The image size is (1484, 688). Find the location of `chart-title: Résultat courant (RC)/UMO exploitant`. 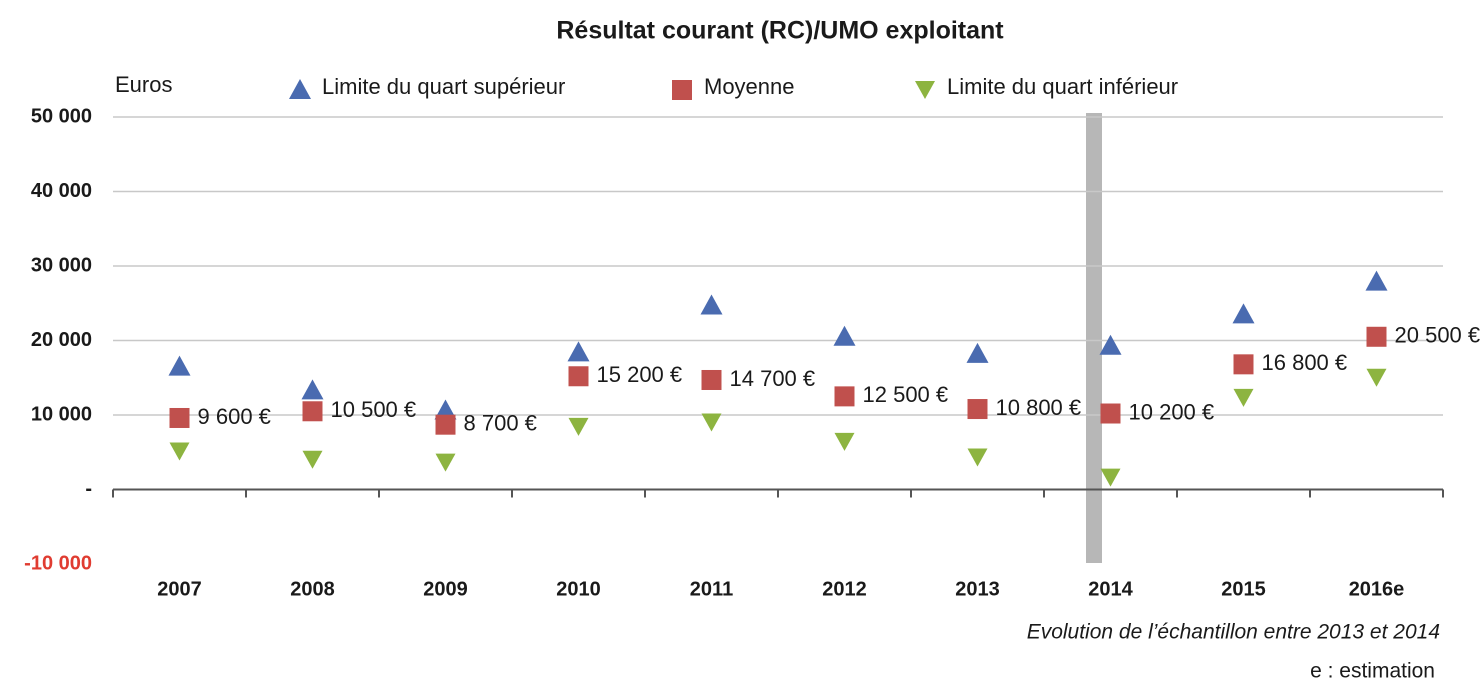

chart-title: Résultat courant (RC)/UMO exploitant is located at coordinates (780, 31).